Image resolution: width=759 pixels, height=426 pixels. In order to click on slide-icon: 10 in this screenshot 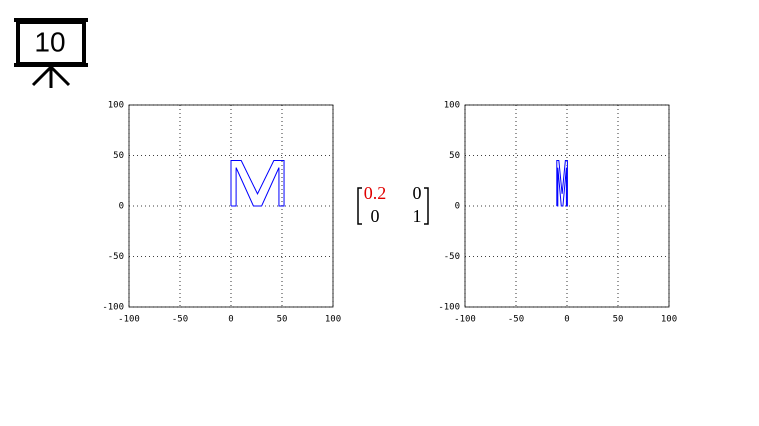, I will do `click(51, 53)`.